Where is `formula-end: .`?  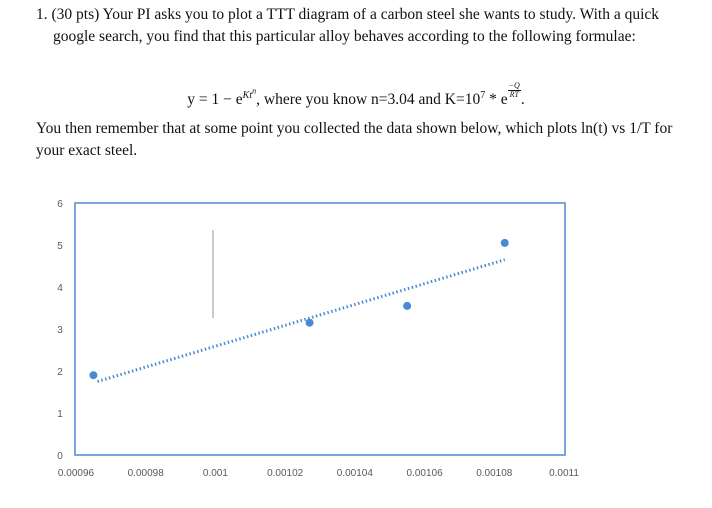 formula-end: . is located at coordinates (522, 99).